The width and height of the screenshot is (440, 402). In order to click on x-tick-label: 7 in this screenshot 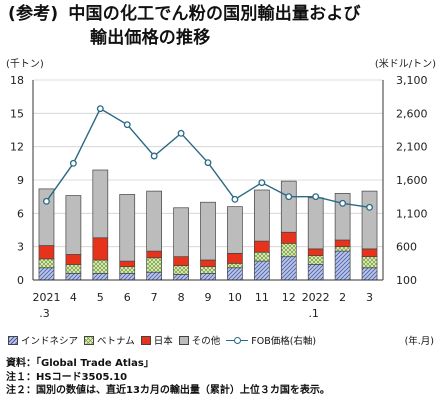, I will do `click(154, 297)`.